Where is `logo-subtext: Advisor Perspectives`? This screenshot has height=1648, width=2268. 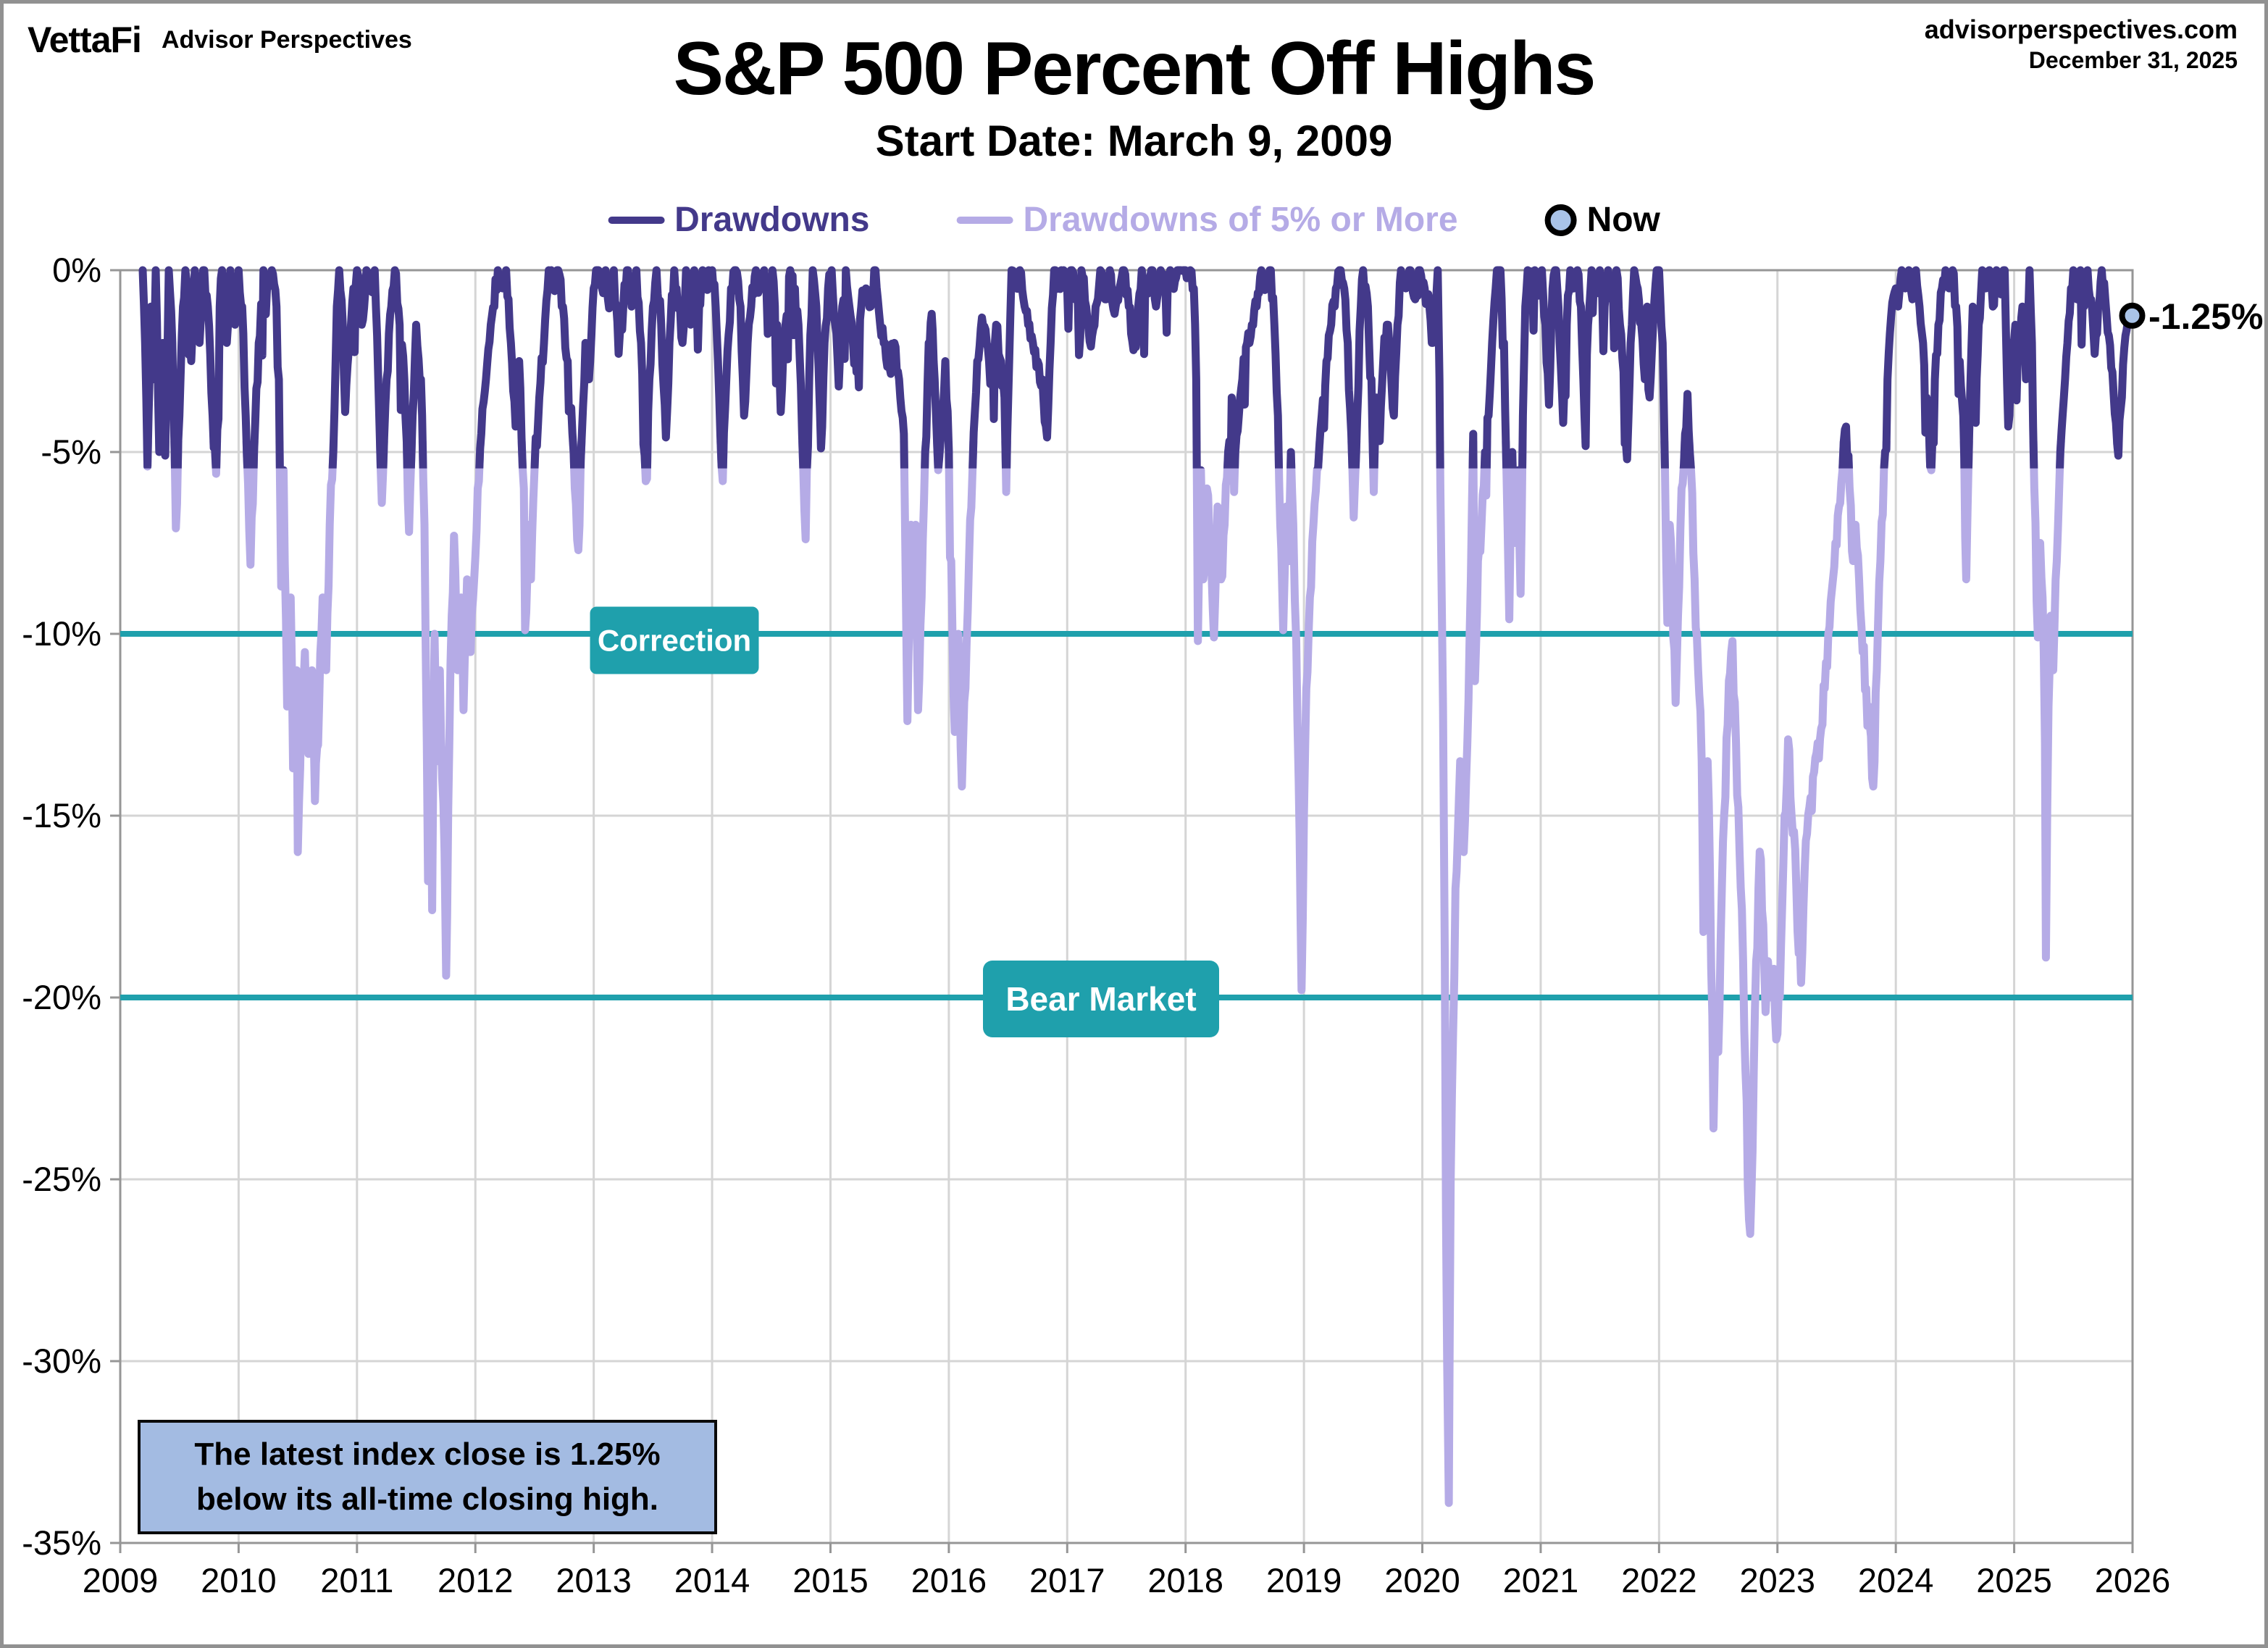 logo-subtext: Advisor Perspectives is located at coordinates (287, 39).